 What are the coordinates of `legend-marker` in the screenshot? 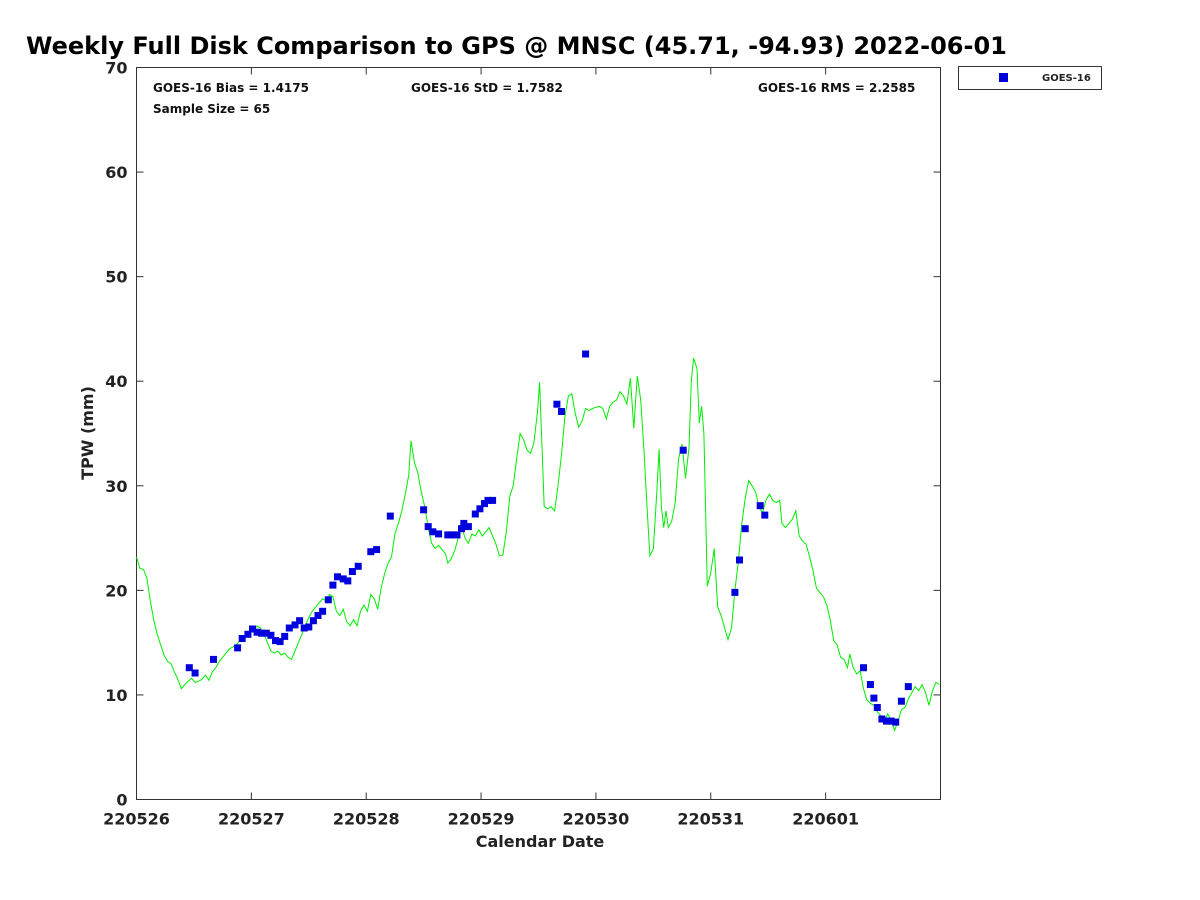 It's located at (1003, 77).